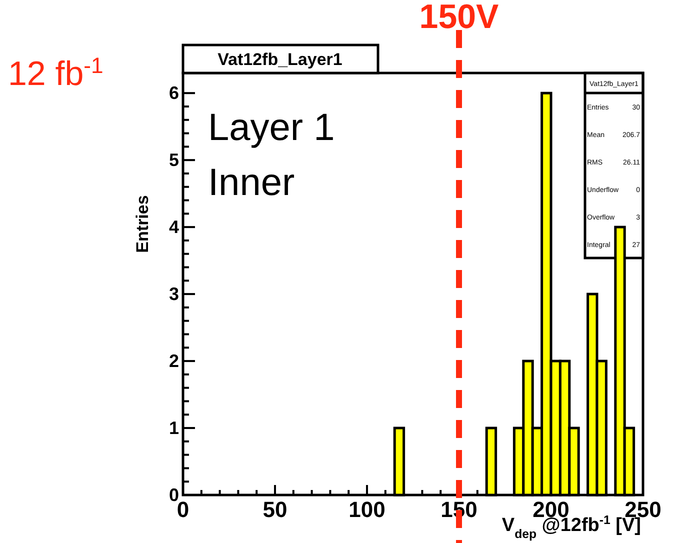 Image resolution: width=677 pixels, height=543 pixels. What do you see at coordinates (173, 294) in the screenshot?
I see `y-tick-label: 3` at bounding box center [173, 294].